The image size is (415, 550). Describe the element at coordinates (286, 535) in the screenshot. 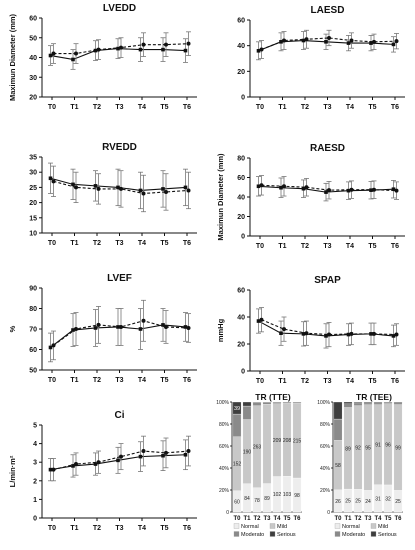

I see `legend-label: Serious` at that location.